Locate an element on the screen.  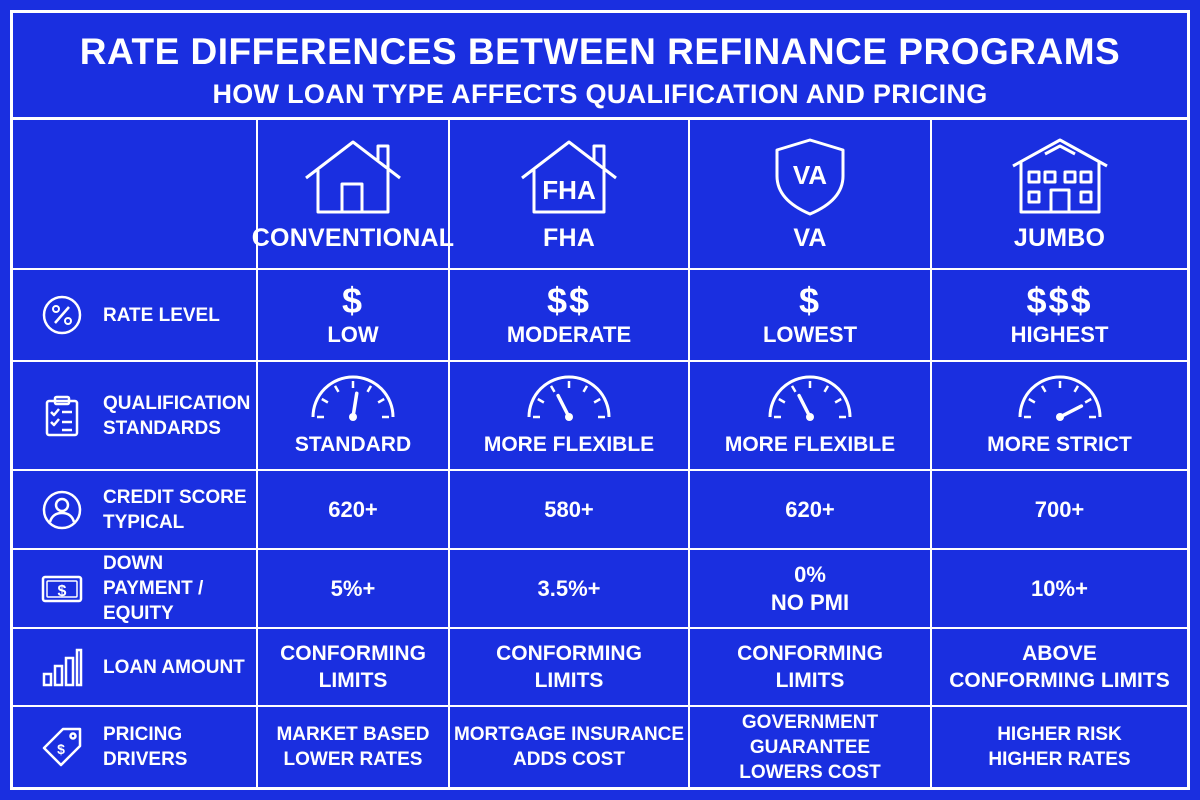
credit-score-fha: 580+ is located at coordinates (570, 510).